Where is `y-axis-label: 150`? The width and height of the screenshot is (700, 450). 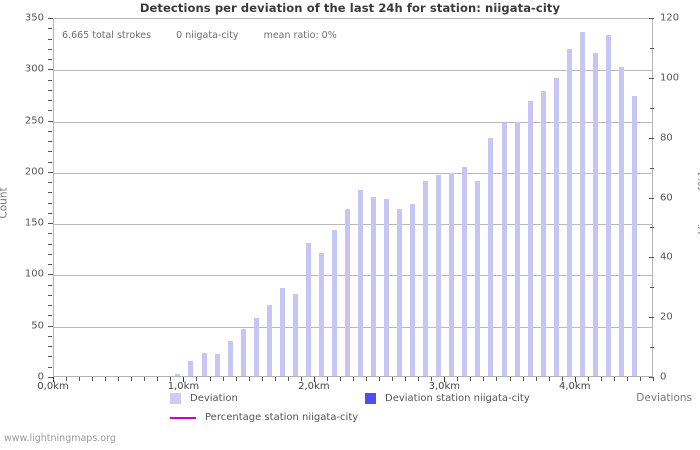
y-axis-label: 150 is located at coordinates (34, 223).